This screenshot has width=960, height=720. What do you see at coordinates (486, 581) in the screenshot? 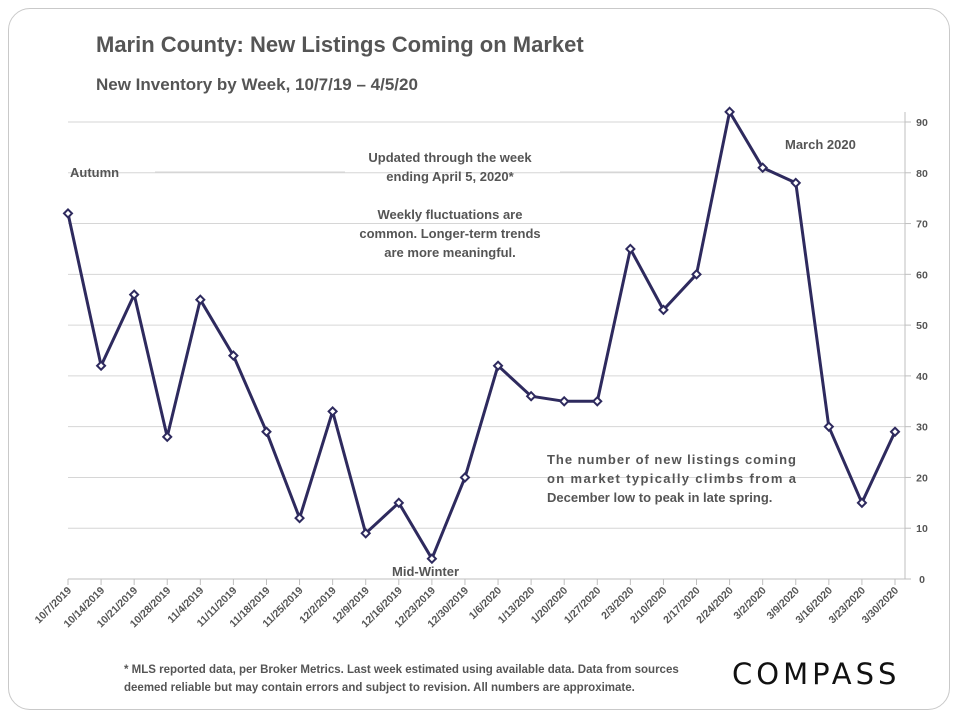
I see `x-axis` at bounding box center [486, 581].